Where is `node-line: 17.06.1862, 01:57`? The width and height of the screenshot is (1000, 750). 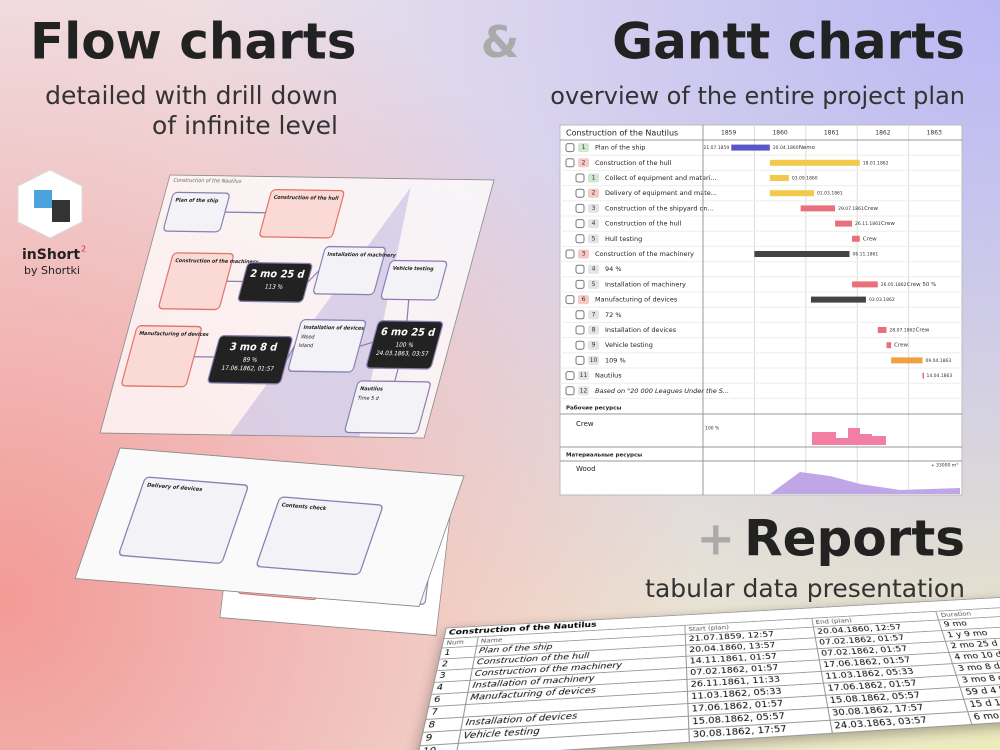
node-line: 17.06.1862, 01:57 is located at coordinates (248, 369).